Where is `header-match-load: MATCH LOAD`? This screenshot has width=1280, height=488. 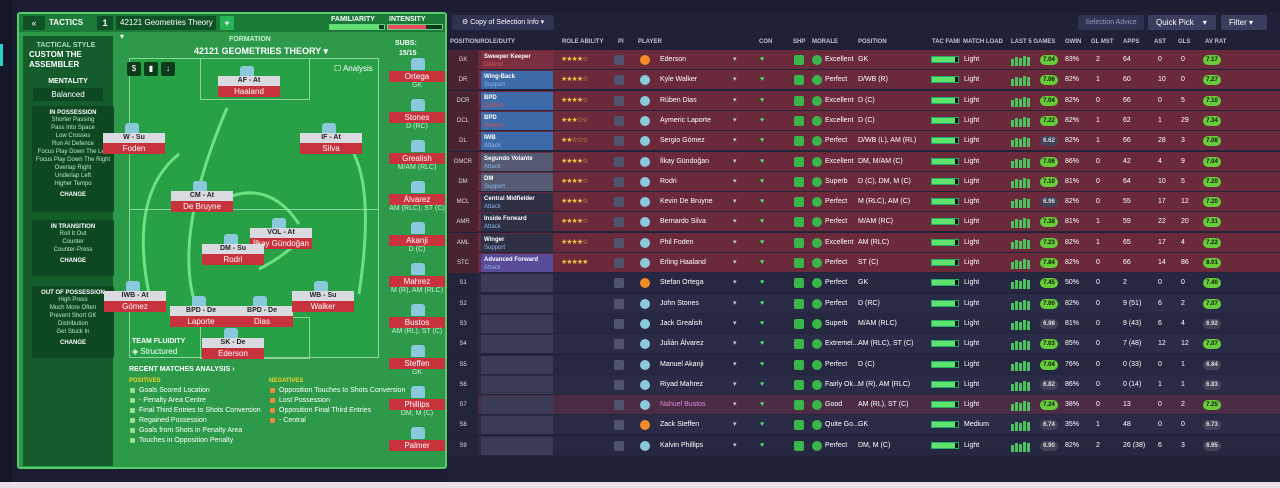 header-match-load: MATCH LOAD is located at coordinates (983, 42).